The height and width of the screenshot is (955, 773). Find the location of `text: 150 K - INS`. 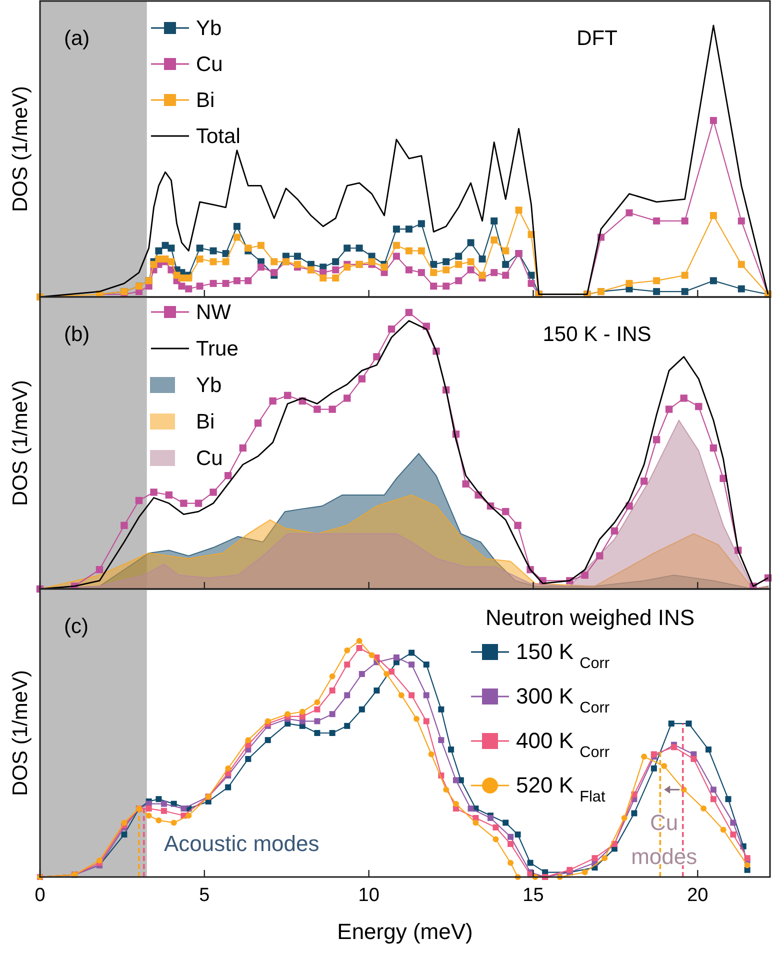

text: 150 K - INS is located at coordinates (597, 334).